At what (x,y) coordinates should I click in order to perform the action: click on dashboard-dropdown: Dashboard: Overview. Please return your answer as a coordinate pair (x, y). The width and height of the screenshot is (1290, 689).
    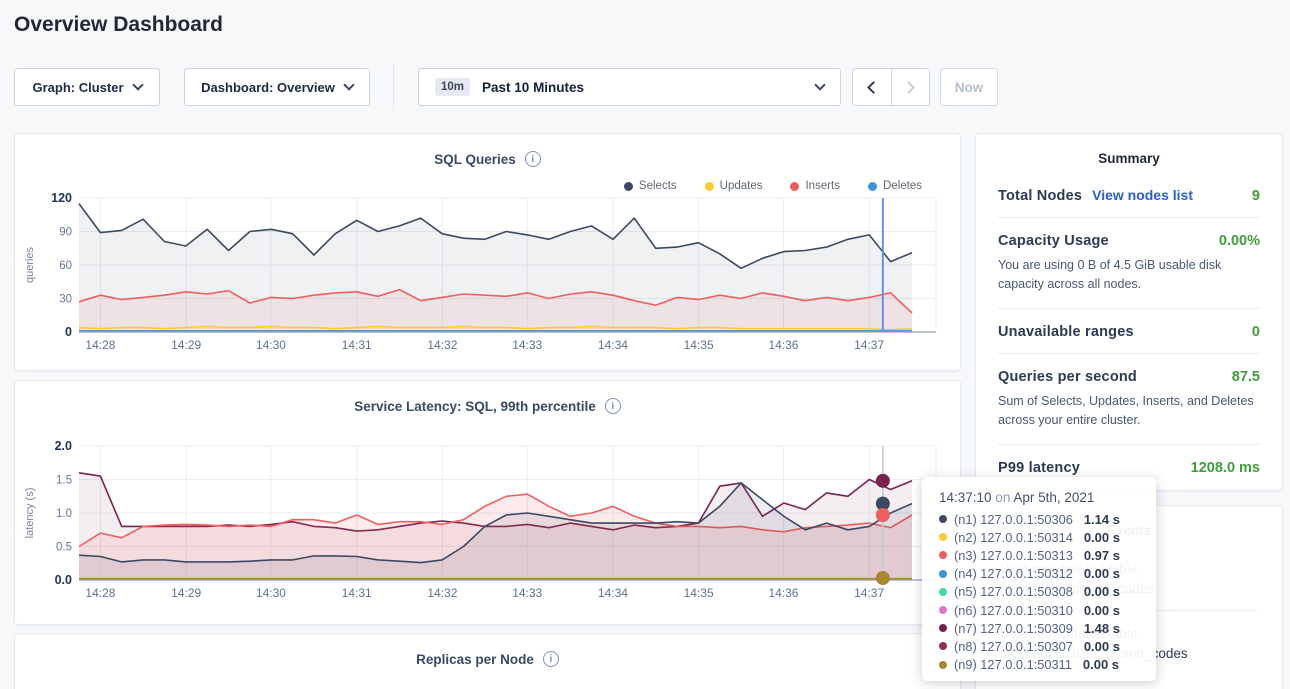
    Looking at the image, I should click on (277, 87).